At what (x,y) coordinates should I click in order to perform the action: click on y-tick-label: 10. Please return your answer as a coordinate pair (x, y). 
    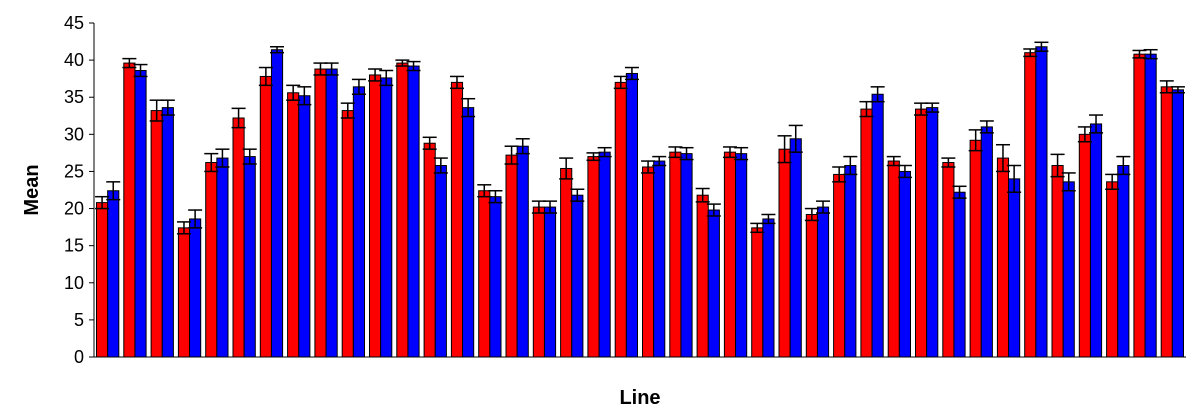
    Looking at the image, I should click on (74, 283).